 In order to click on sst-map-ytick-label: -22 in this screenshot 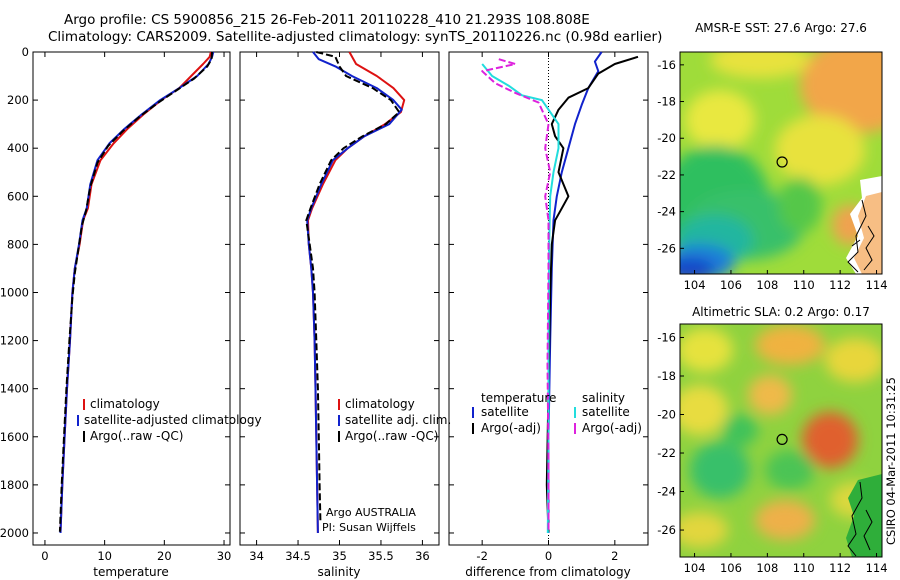, I will do `click(666, 175)`.